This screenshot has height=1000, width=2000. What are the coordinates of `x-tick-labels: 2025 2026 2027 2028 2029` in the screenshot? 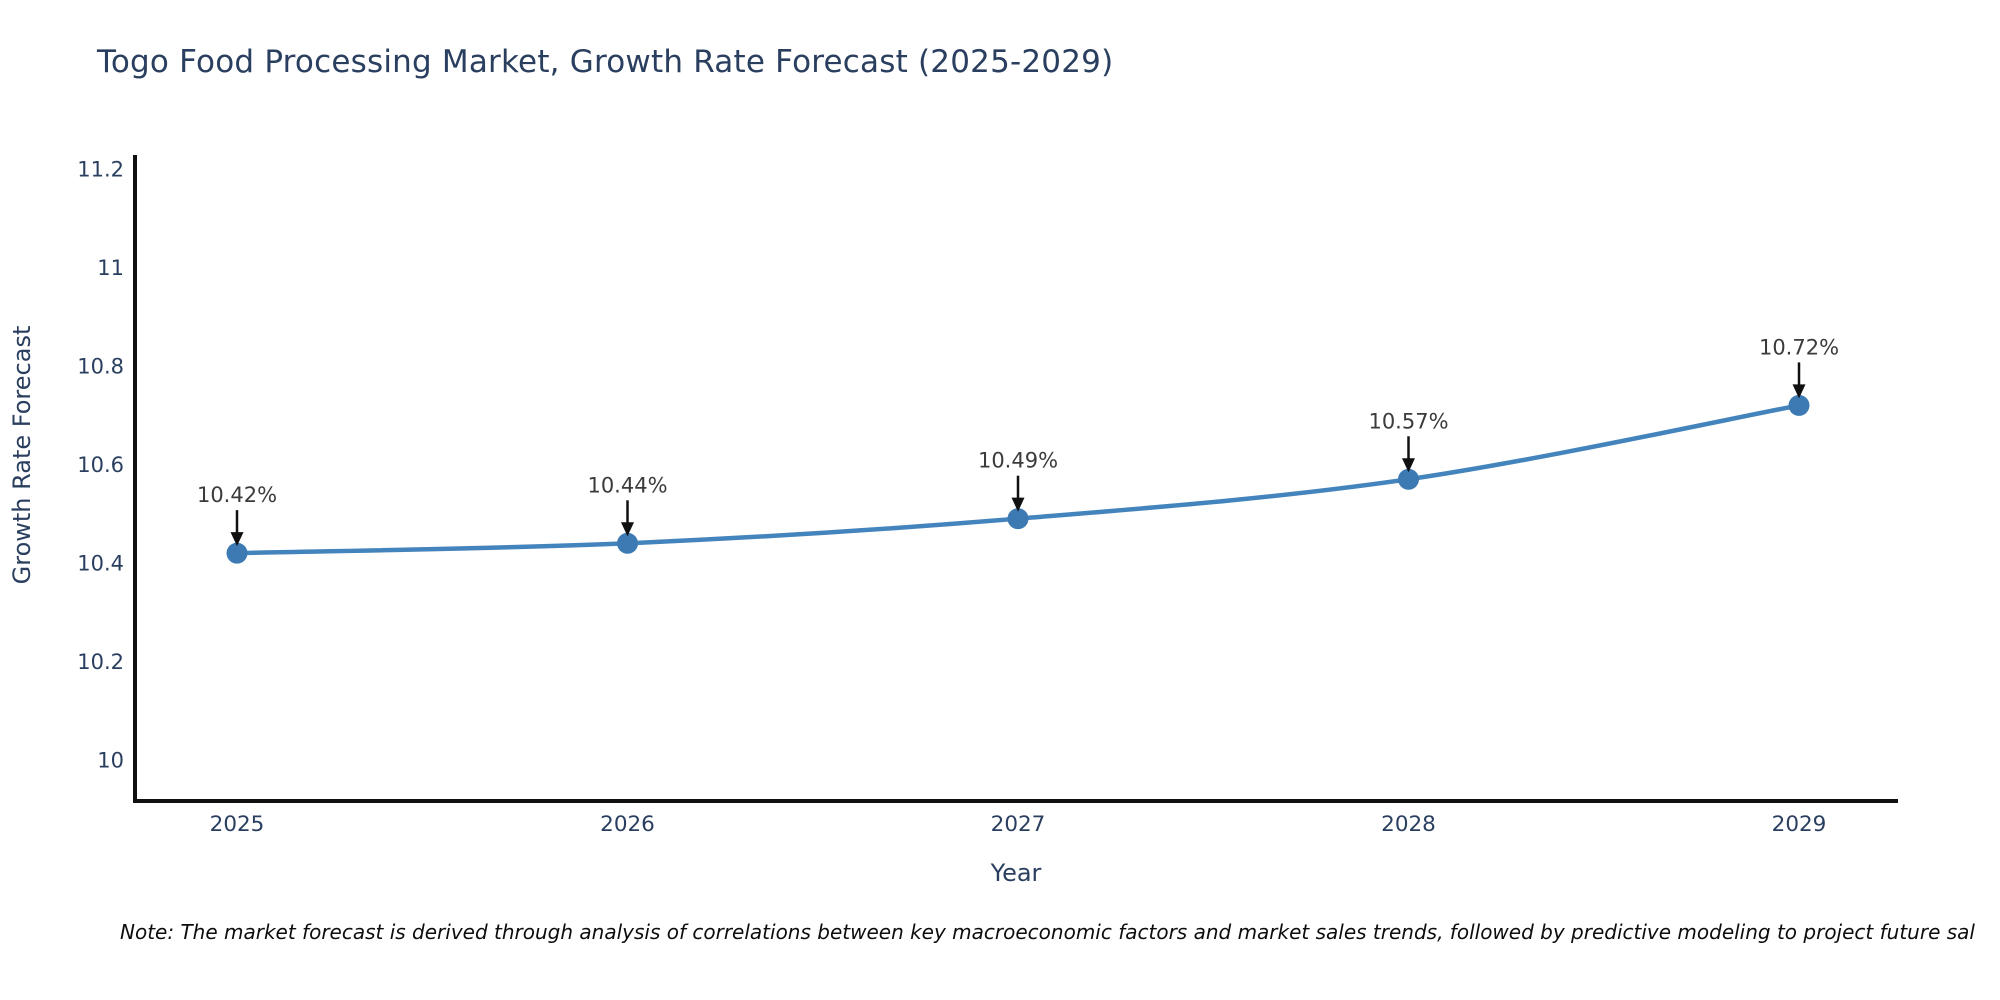 It's located at (1018, 824).